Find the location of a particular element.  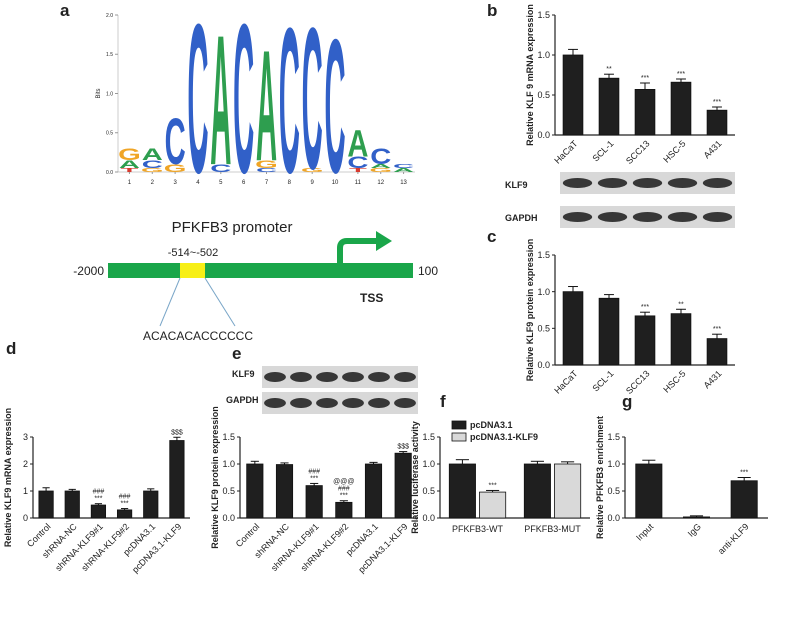

x-tick-label: IgG is located at coordinates (694, 529).